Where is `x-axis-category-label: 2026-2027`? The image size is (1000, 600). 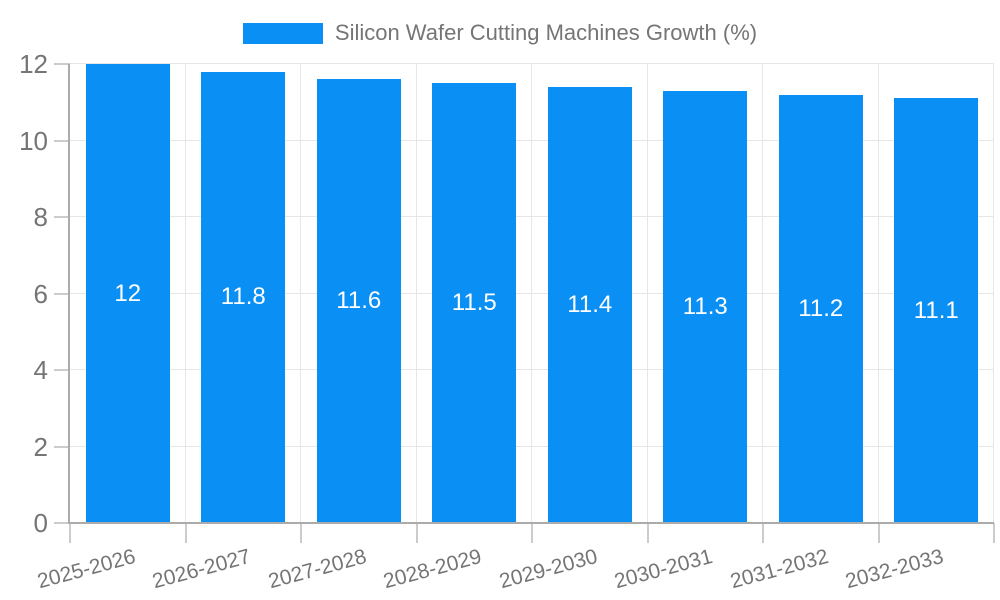 x-axis-category-label: 2026-2027 is located at coordinates (202, 569).